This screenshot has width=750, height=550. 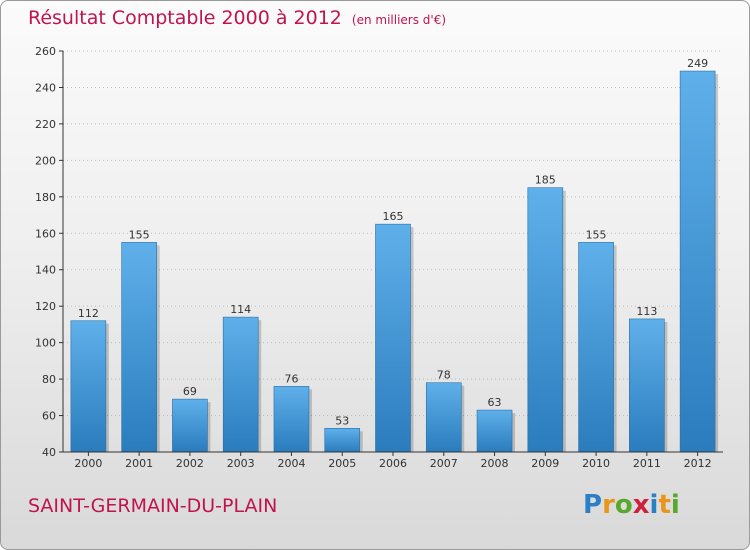 What do you see at coordinates (139, 234) in the screenshot?
I see `value-label-2001: 155` at bounding box center [139, 234].